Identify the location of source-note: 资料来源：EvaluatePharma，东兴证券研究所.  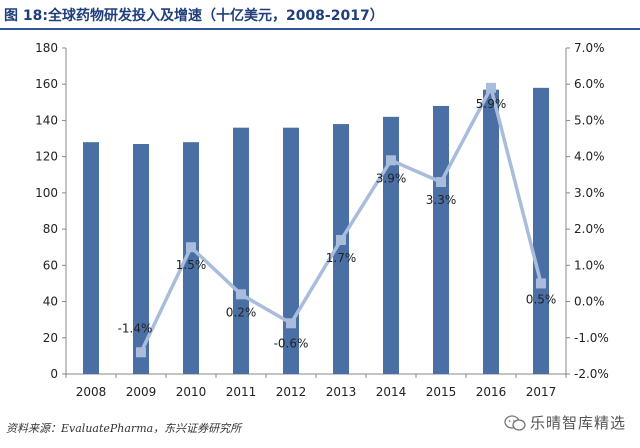
(124, 428).